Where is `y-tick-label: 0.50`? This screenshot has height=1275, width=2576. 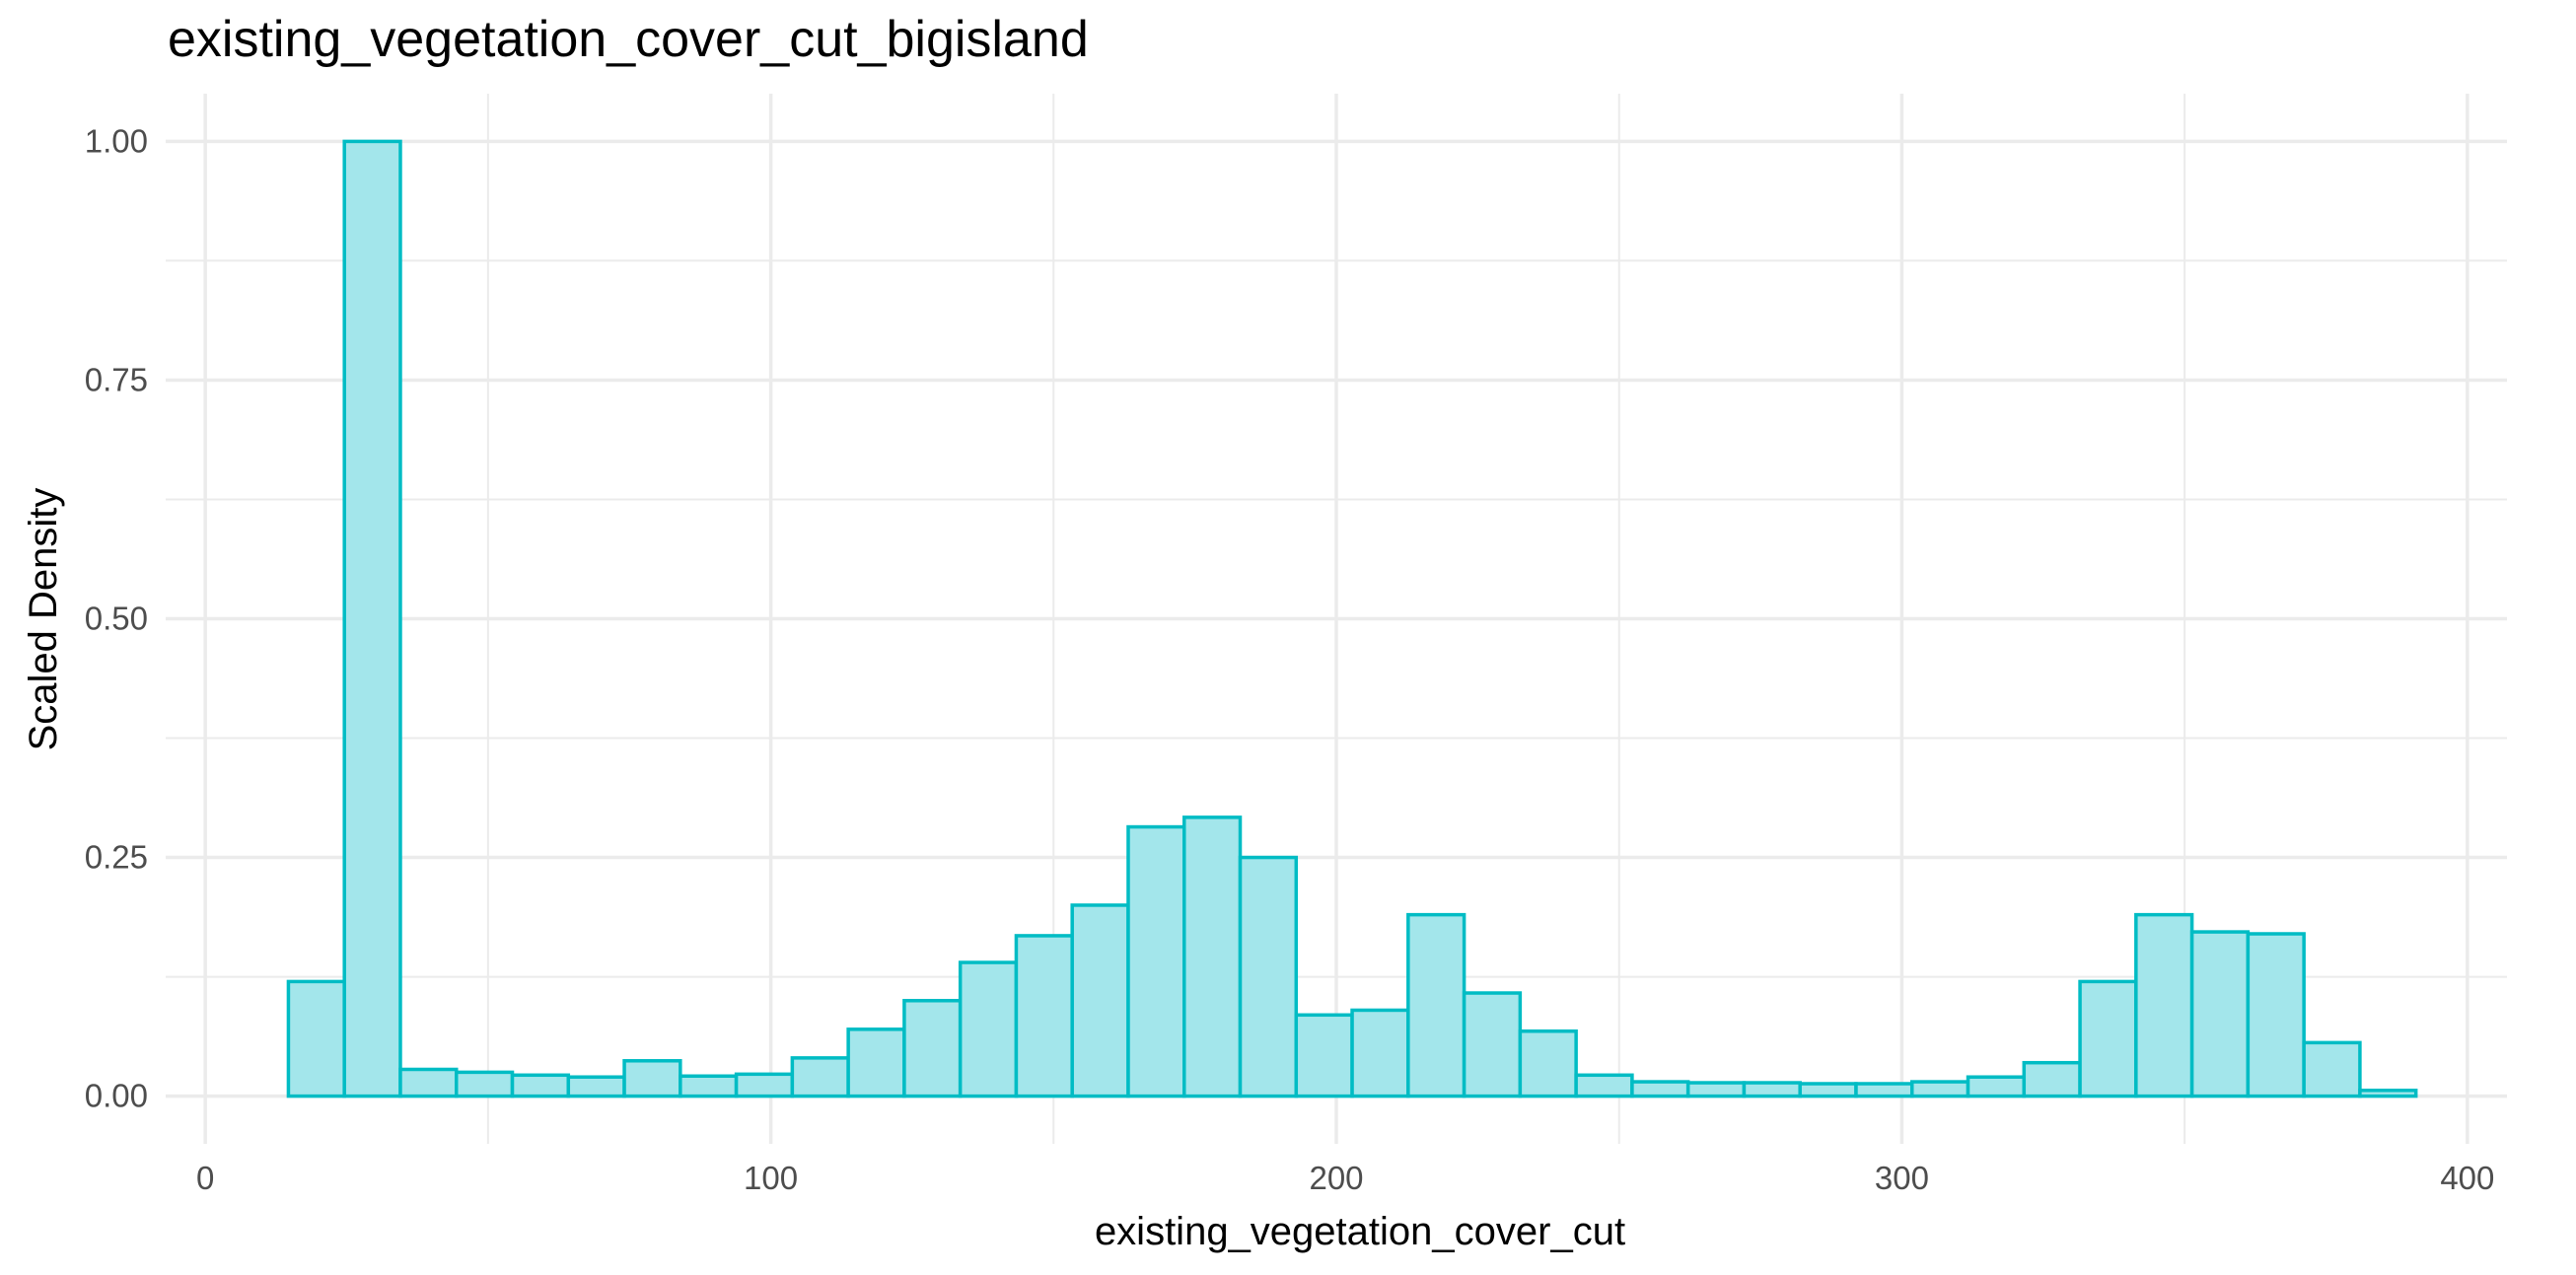
y-tick-label: 0.50 is located at coordinates (116, 619).